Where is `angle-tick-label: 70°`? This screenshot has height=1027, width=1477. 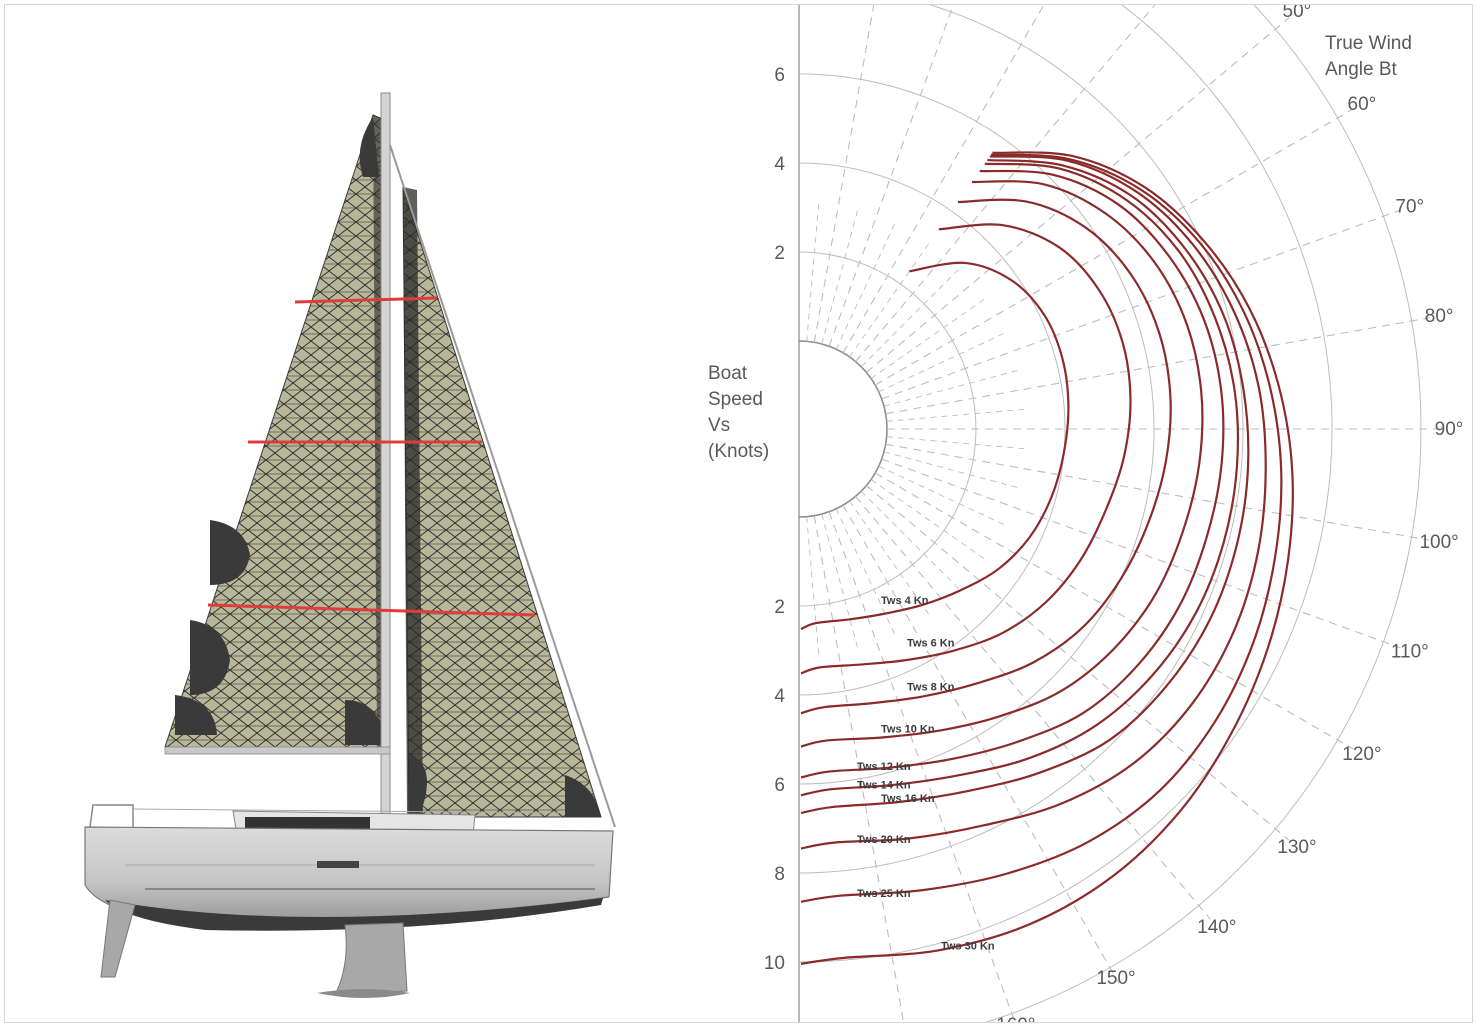
angle-tick-label: 70° is located at coordinates (1409, 207).